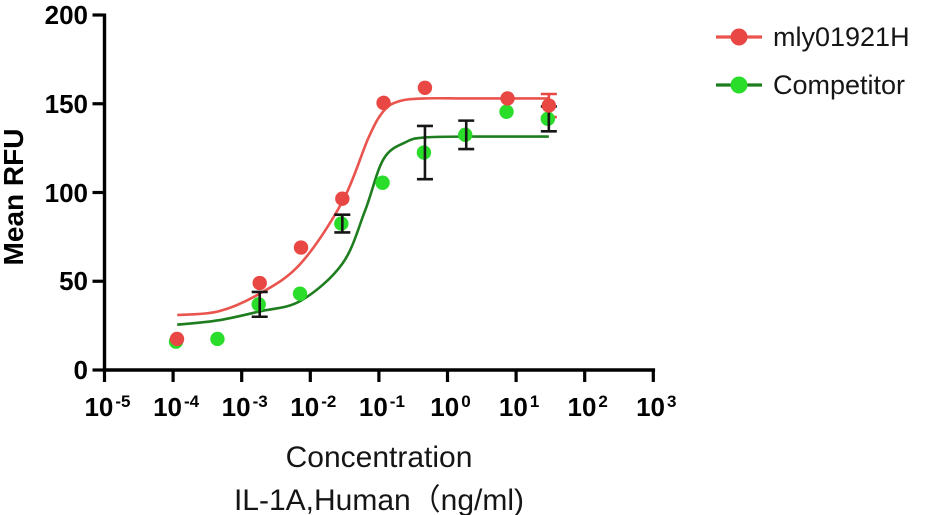 The width and height of the screenshot is (928, 515). What do you see at coordinates (739, 37) in the screenshot?
I see `legend-marker-dot-mly01921H` at bounding box center [739, 37].